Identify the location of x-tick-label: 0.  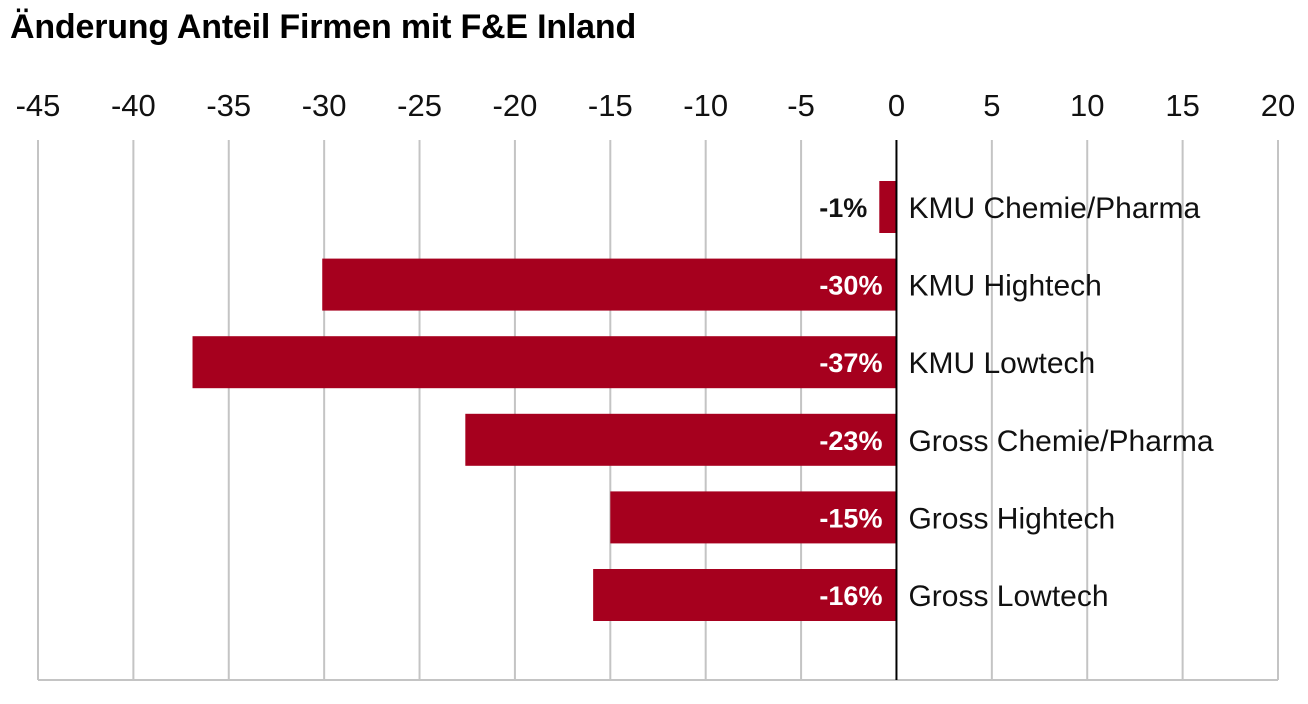
(896, 105).